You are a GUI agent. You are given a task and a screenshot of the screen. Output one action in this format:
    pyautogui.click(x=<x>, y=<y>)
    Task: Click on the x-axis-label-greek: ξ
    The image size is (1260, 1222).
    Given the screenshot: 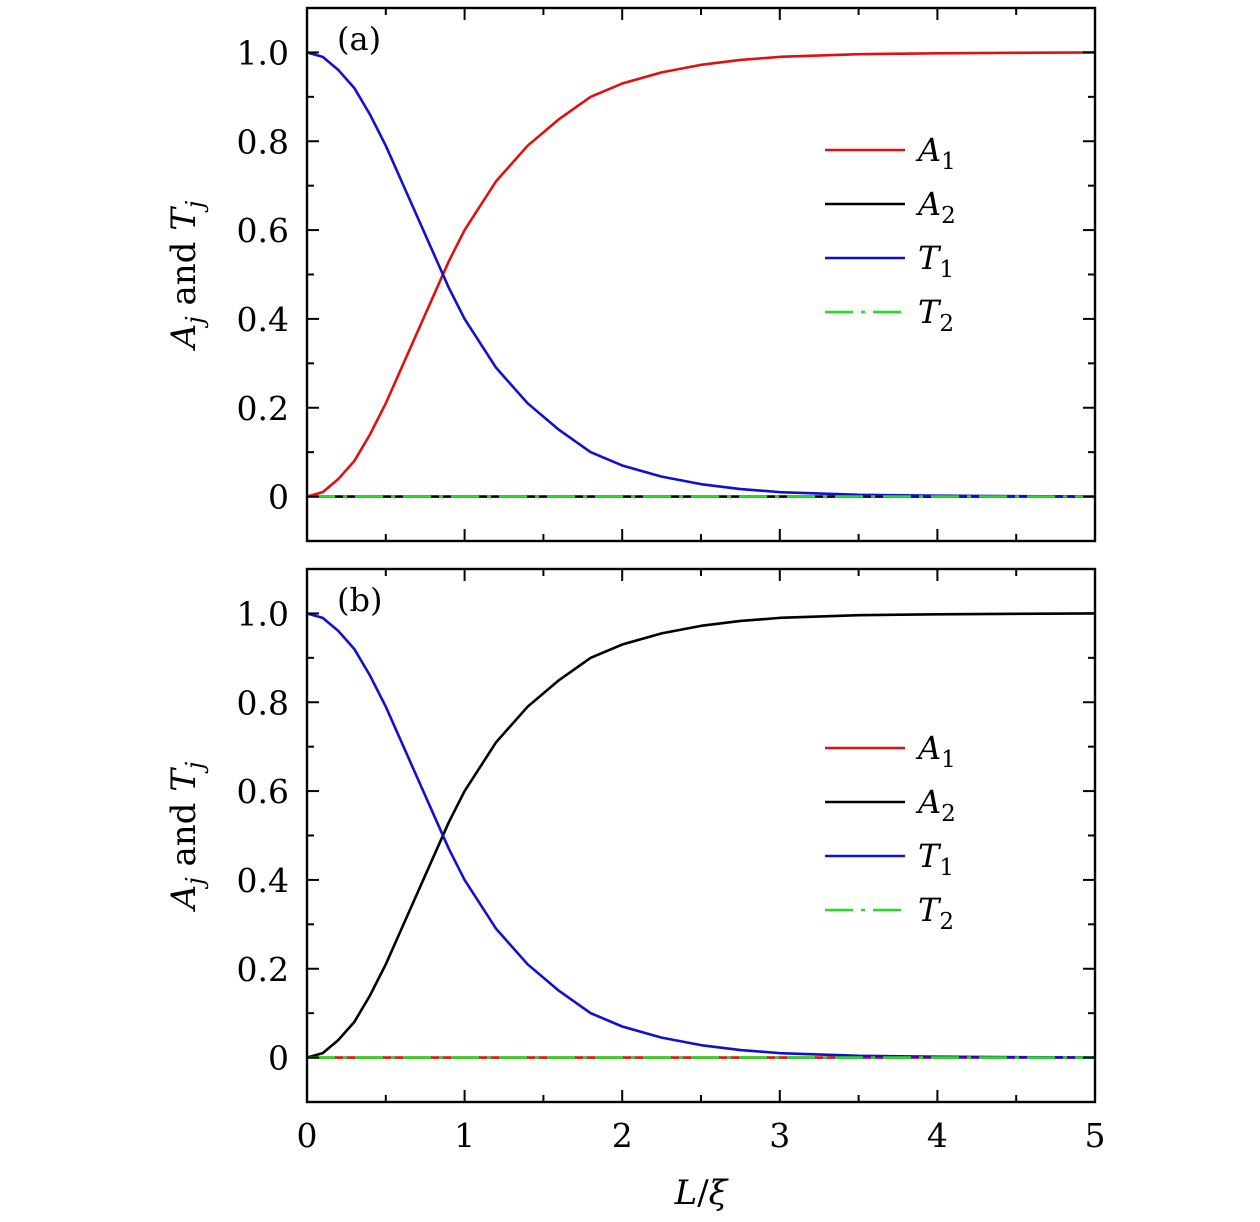 What is the action you would take?
    pyautogui.click(x=719, y=1193)
    